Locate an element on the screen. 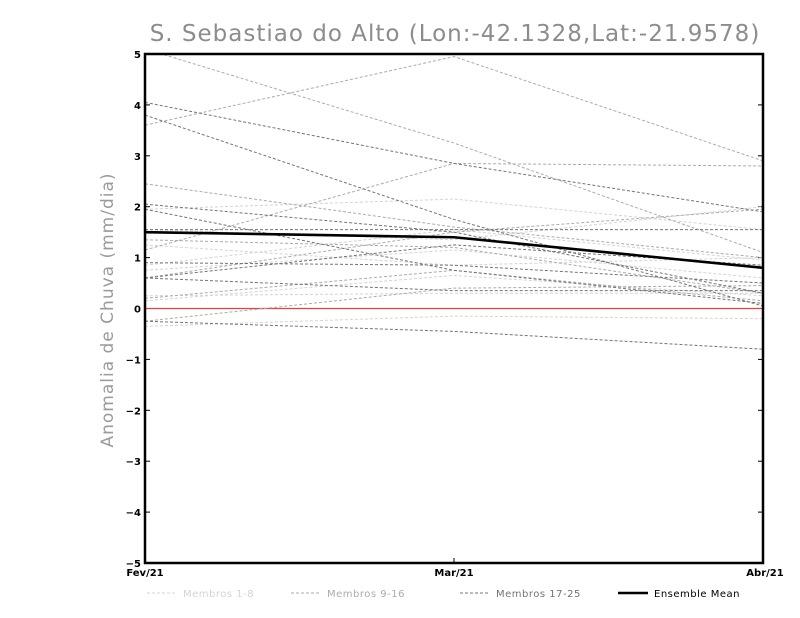 The width and height of the screenshot is (800, 618). legend-label-2: Membros 9-16 is located at coordinates (366, 594).